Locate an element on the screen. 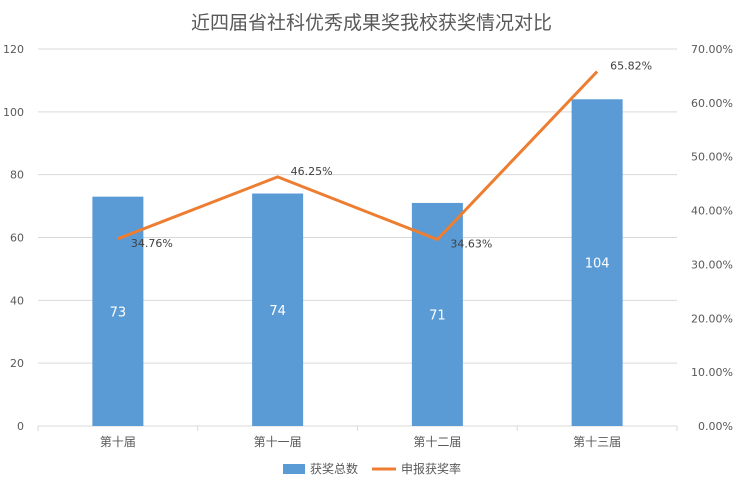 Image resolution: width=743 pixels, height=498 pixels. legend-label: 获奖总数 is located at coordinates (334, 468).